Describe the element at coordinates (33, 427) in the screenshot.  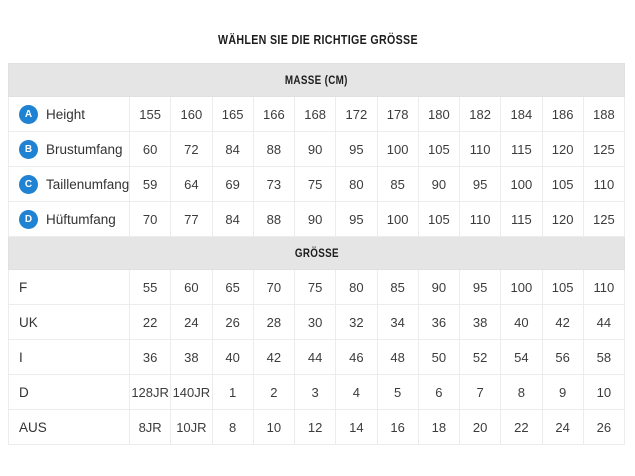
I see `row-label: AUS` at that location.